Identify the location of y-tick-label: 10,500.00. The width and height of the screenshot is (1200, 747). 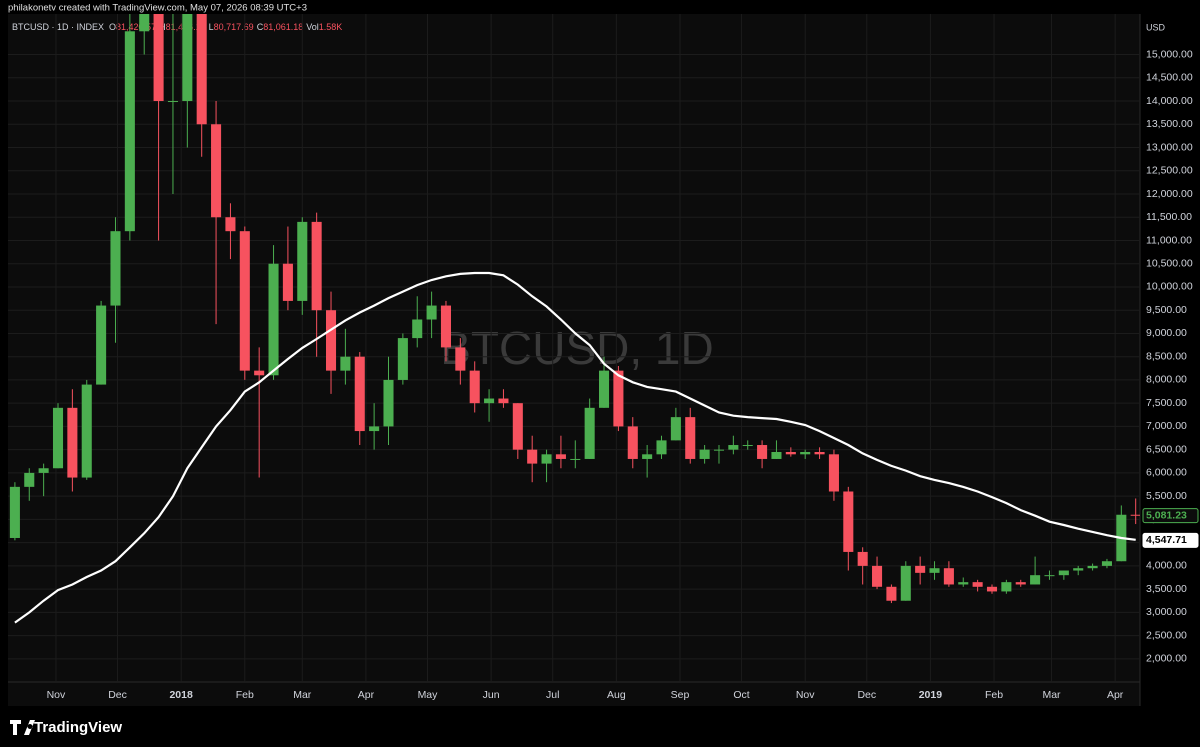
(1169, 264).